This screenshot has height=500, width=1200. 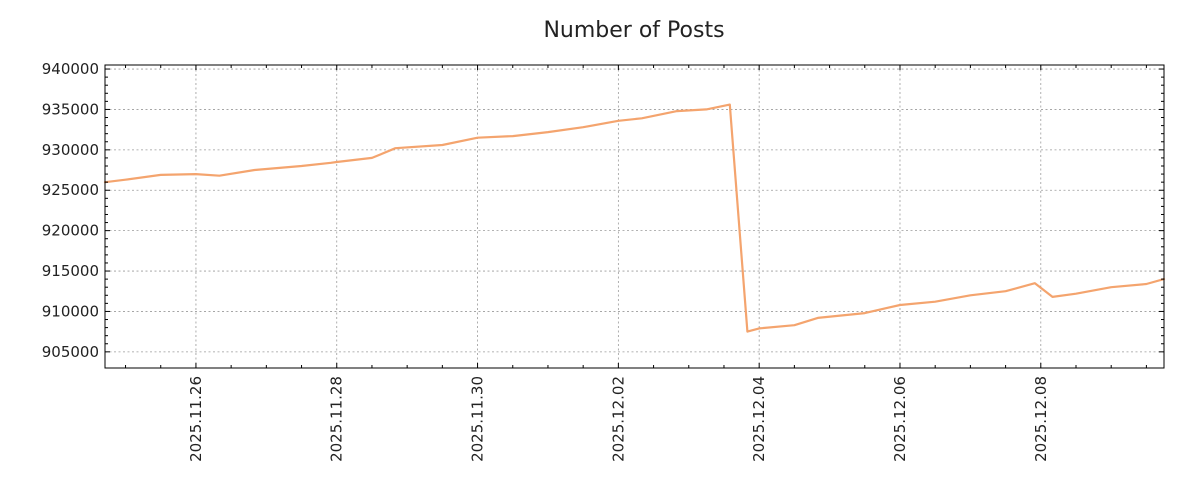 I want to click on x-tick-label: 2025.12.04, so click(x=759, y=419).